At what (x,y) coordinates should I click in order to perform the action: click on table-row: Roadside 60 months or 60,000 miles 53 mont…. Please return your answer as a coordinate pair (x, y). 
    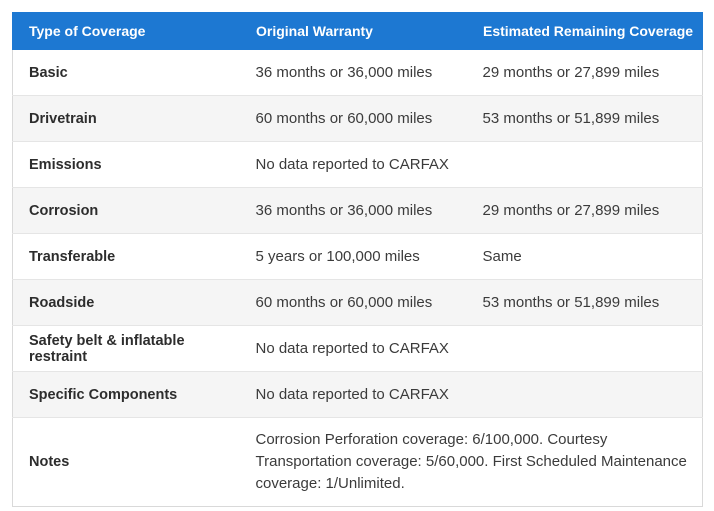
    Looking at the image, I should click on (357, 302).